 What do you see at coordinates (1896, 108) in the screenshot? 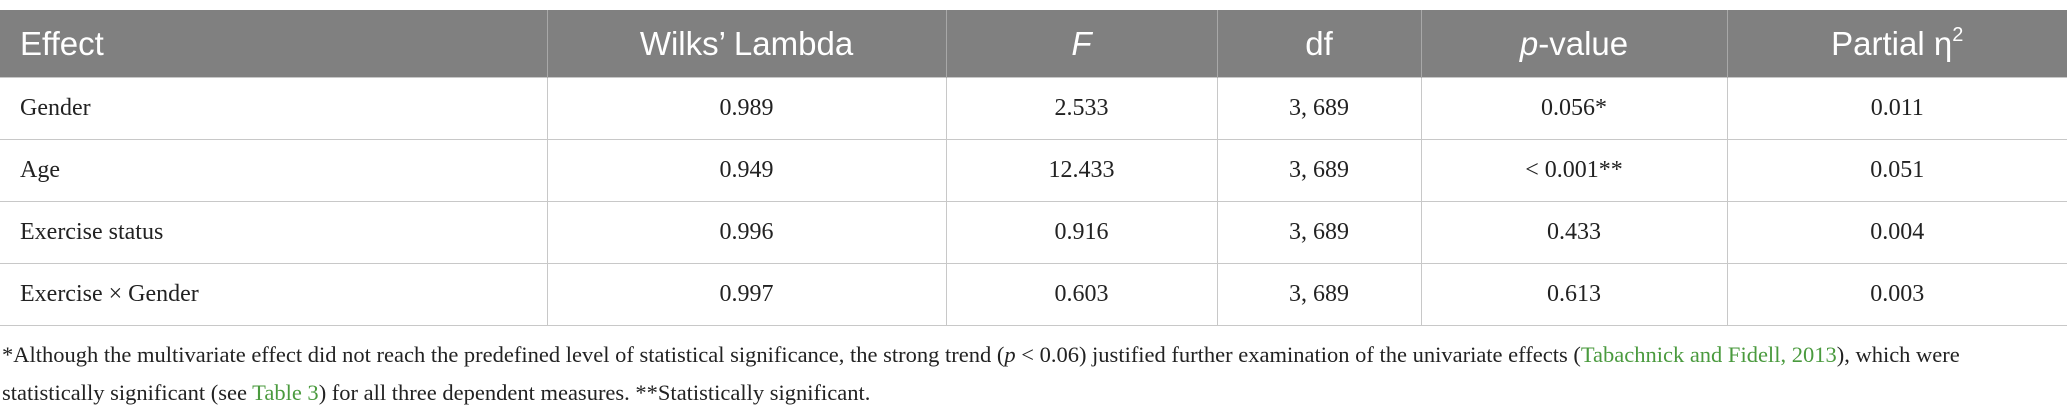
I see `table-cell: 0.011` at bounding box center [1896, 108].